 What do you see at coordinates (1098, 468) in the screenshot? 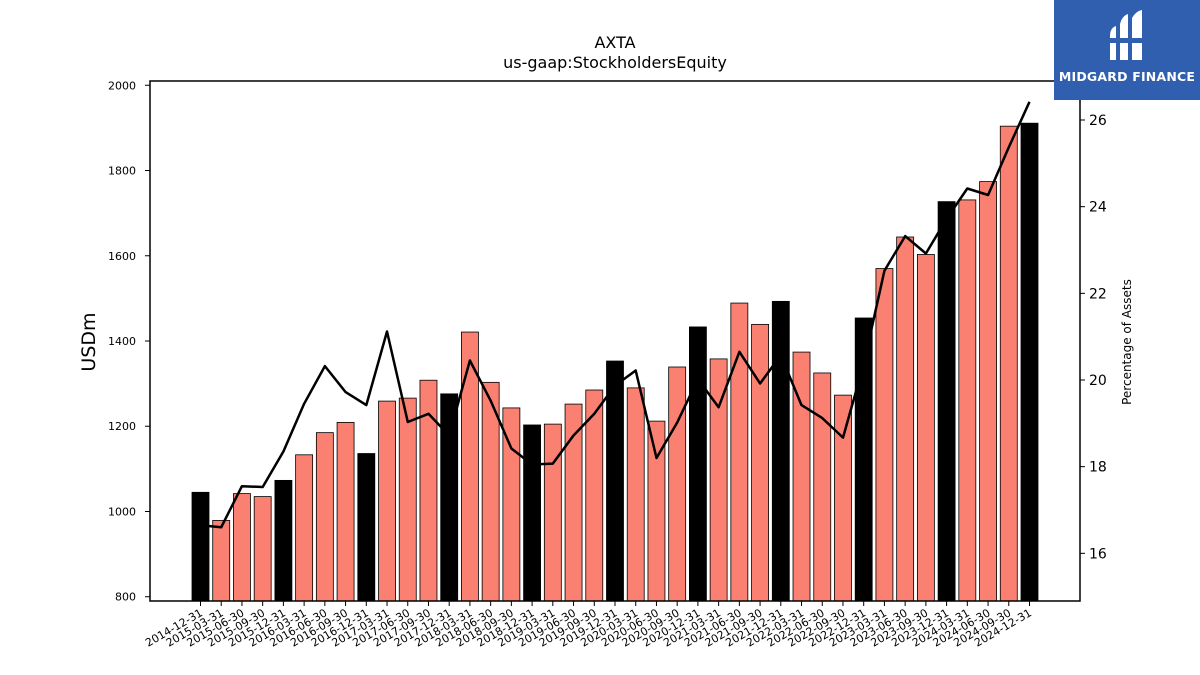
I see `y2-tick-label: 18` at bounding box center [1098, 468].